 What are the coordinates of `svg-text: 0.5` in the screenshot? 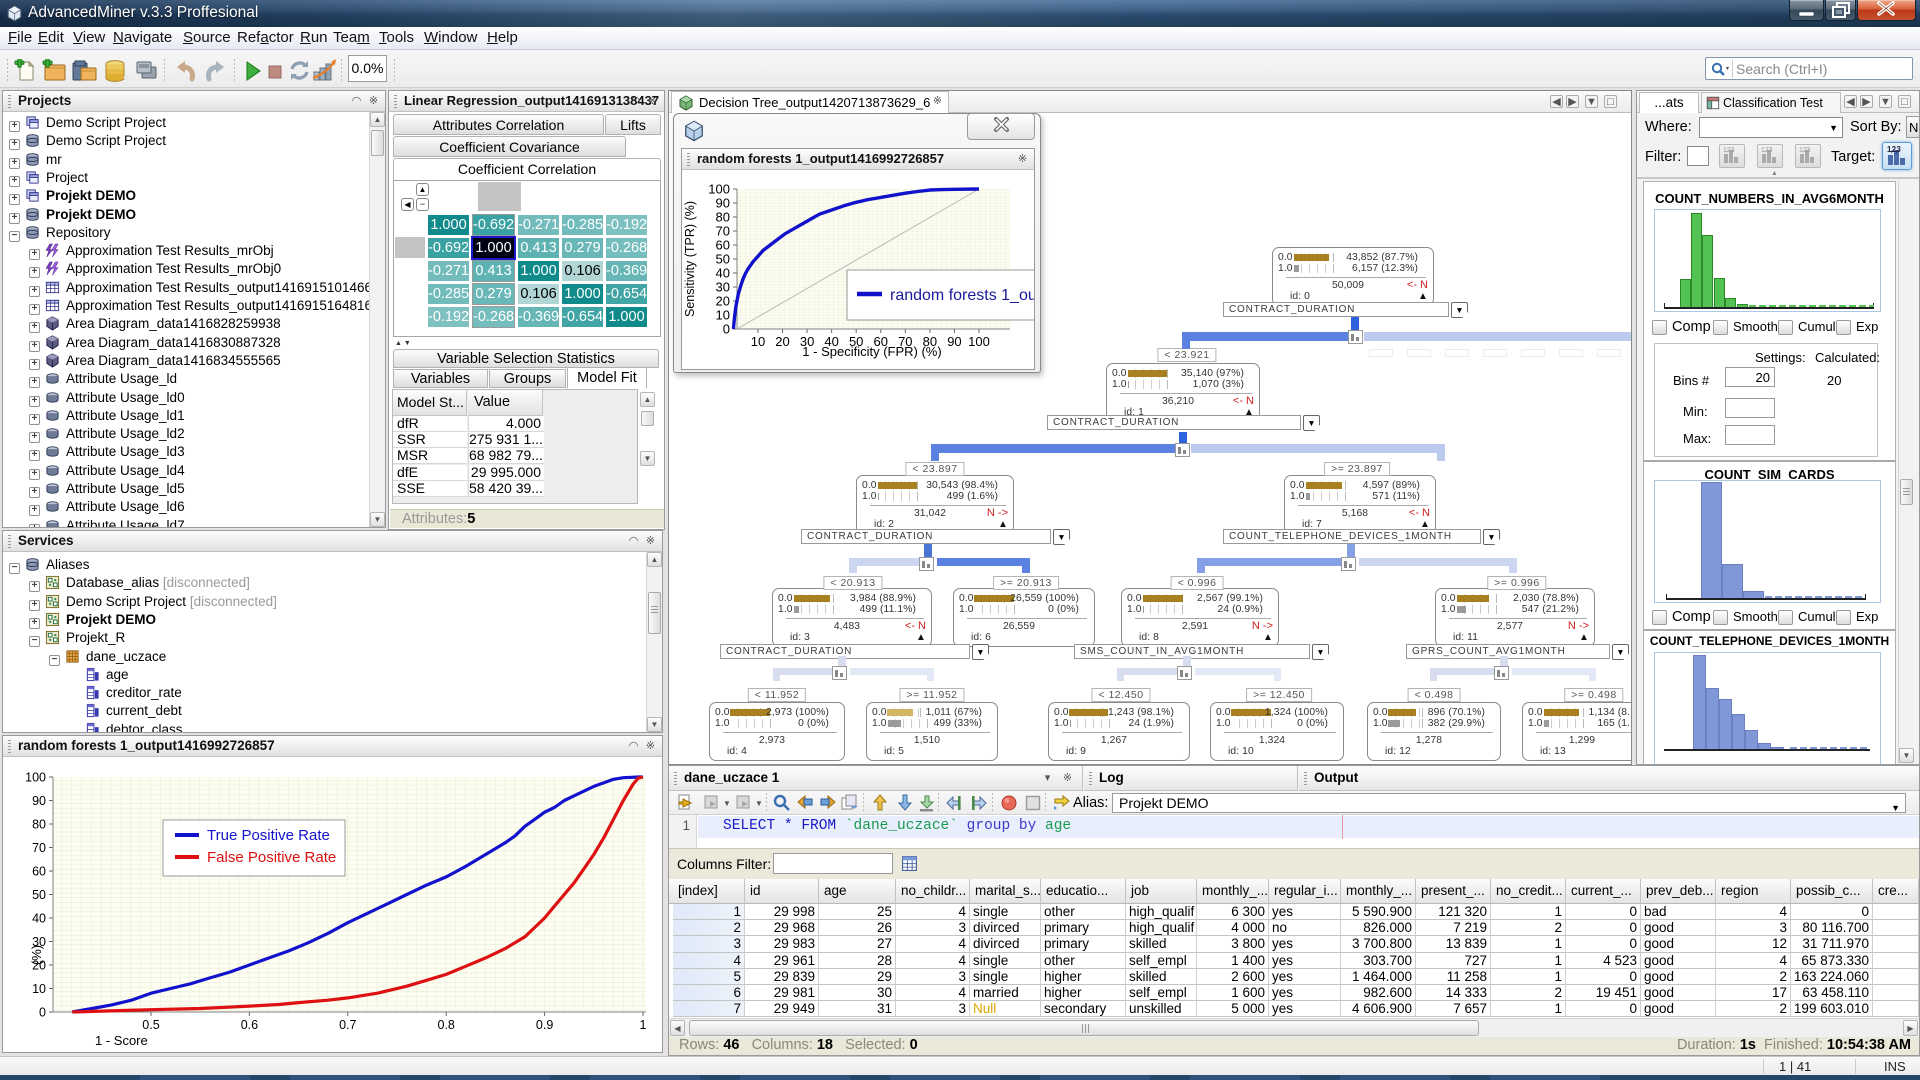 It's located at (150, 1025).